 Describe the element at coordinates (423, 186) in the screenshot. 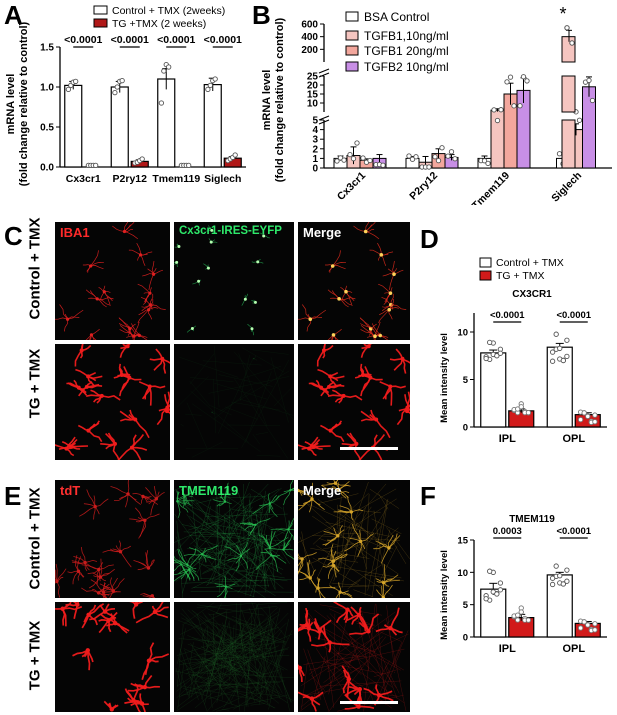

I see `category-label: P2ry12` at that location.